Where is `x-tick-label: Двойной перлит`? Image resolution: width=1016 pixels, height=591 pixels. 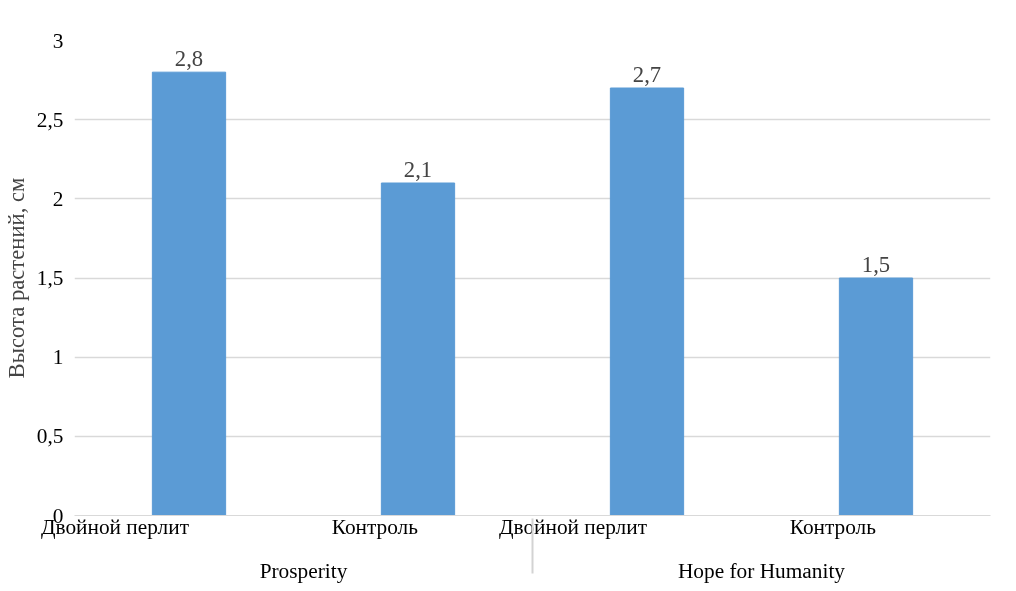 x-tick-label: Двойной перлит is located at coordinates (573, 526).